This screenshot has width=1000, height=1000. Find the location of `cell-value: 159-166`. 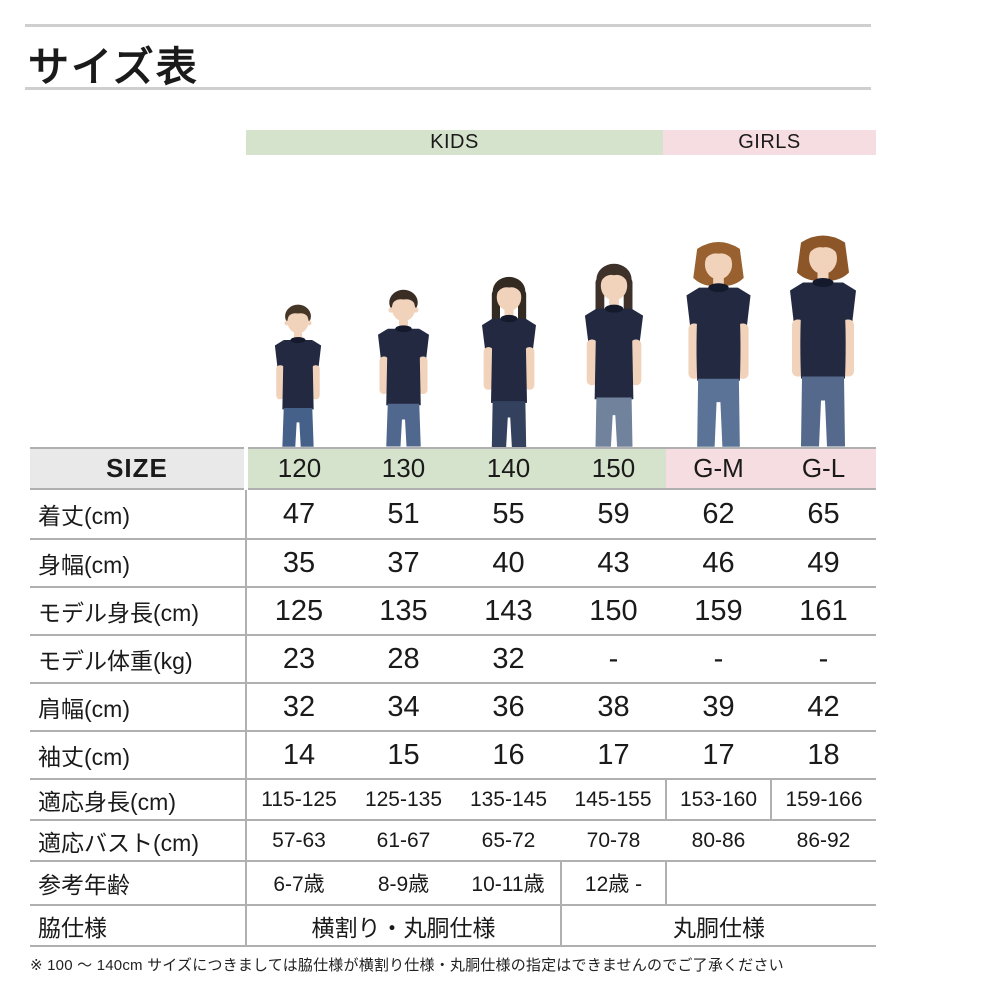

cell-value: 159-166 is located at coordinates (824, 799).